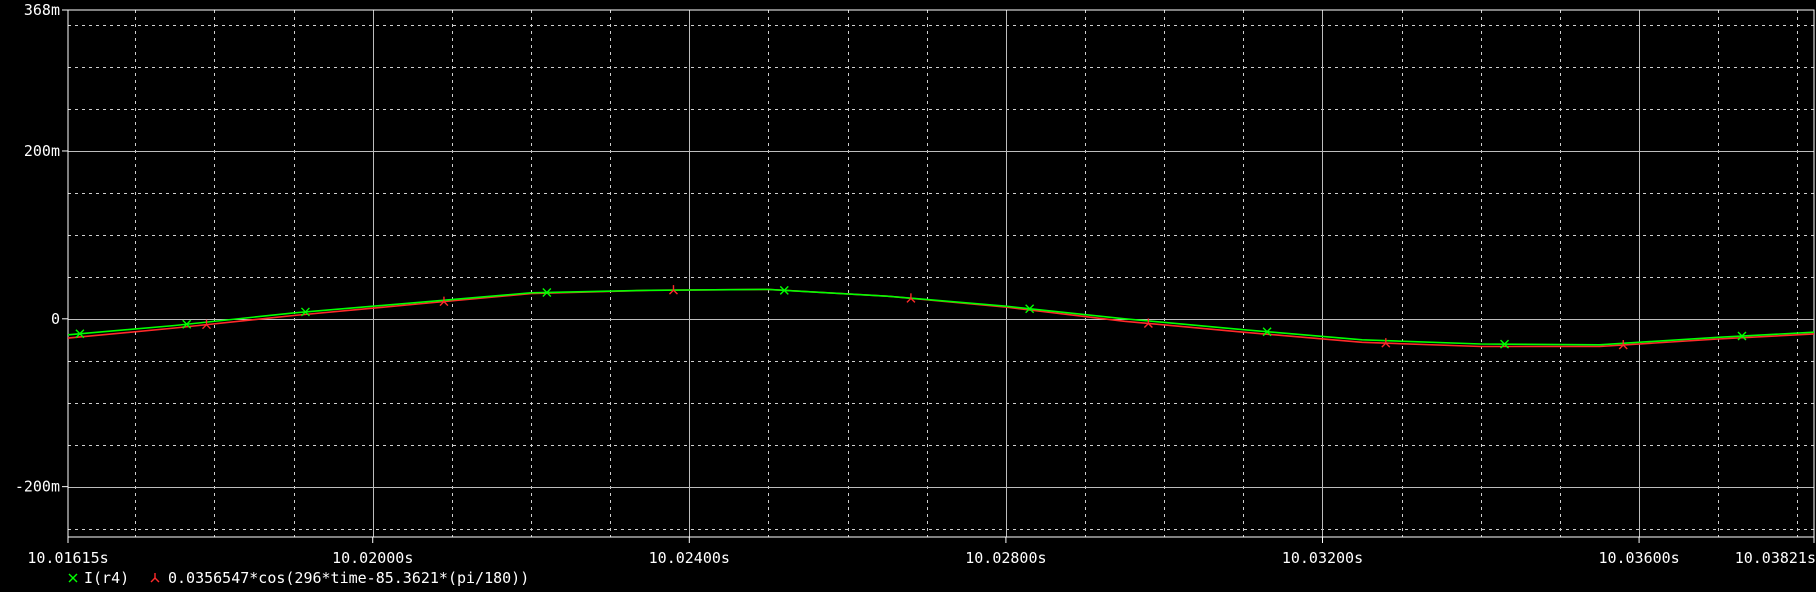 The width and height of the screenshot is (1816, 592). I want to click on x-tick-label: 10.02000s, so click(372, 558).